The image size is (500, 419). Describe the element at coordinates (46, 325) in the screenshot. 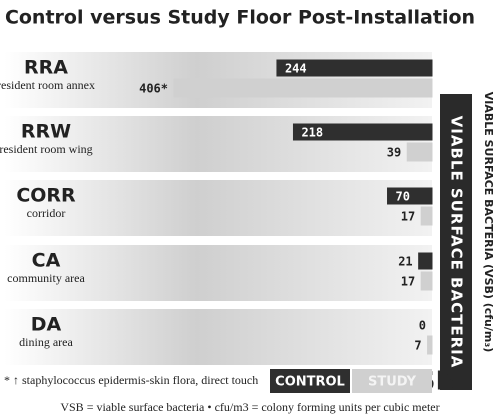

I see `category-label: DA` at that location.